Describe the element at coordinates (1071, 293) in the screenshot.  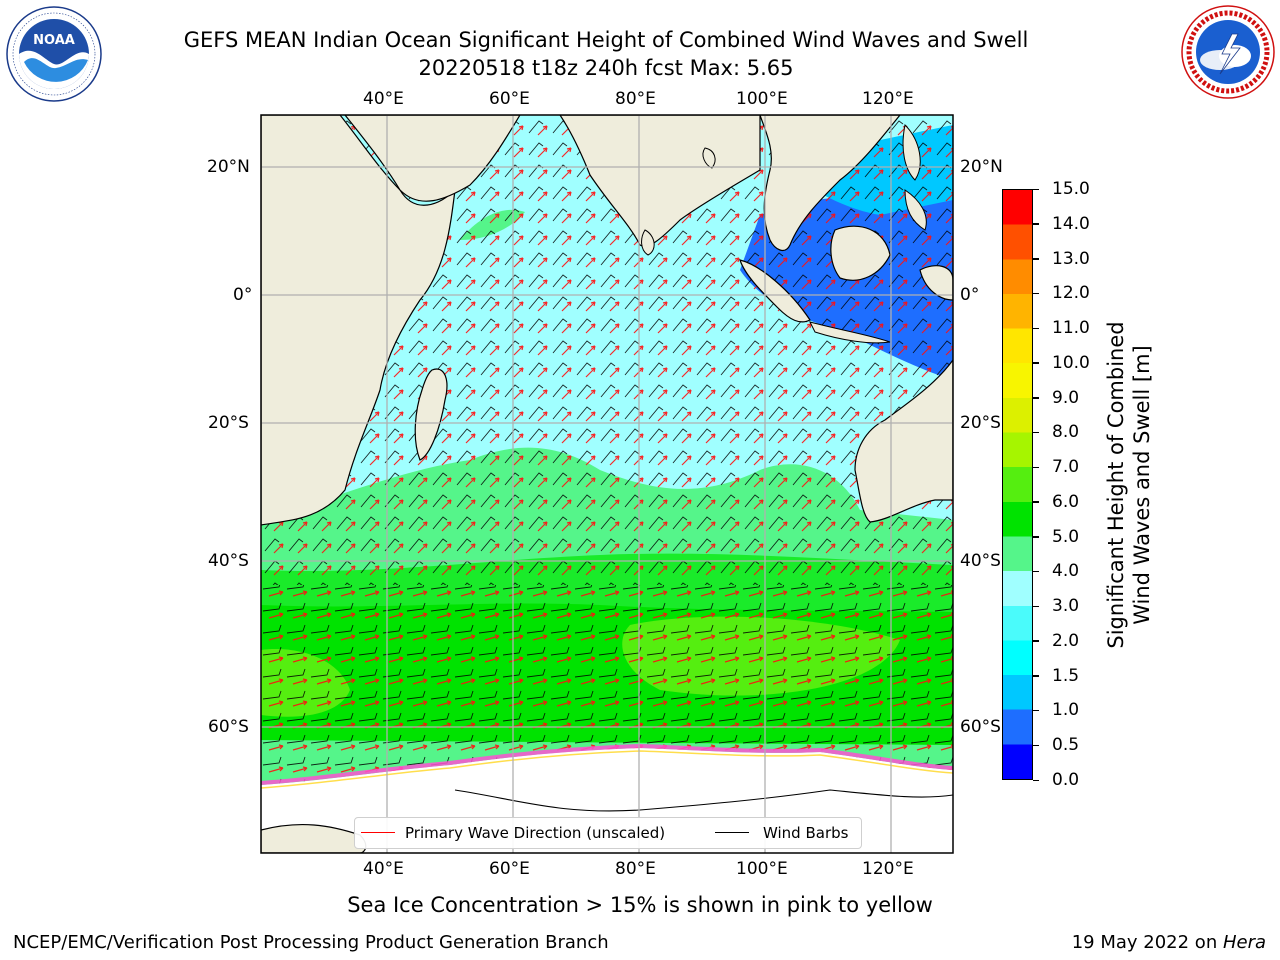
I see `colorbar-tick-label: 12.0` at that location.